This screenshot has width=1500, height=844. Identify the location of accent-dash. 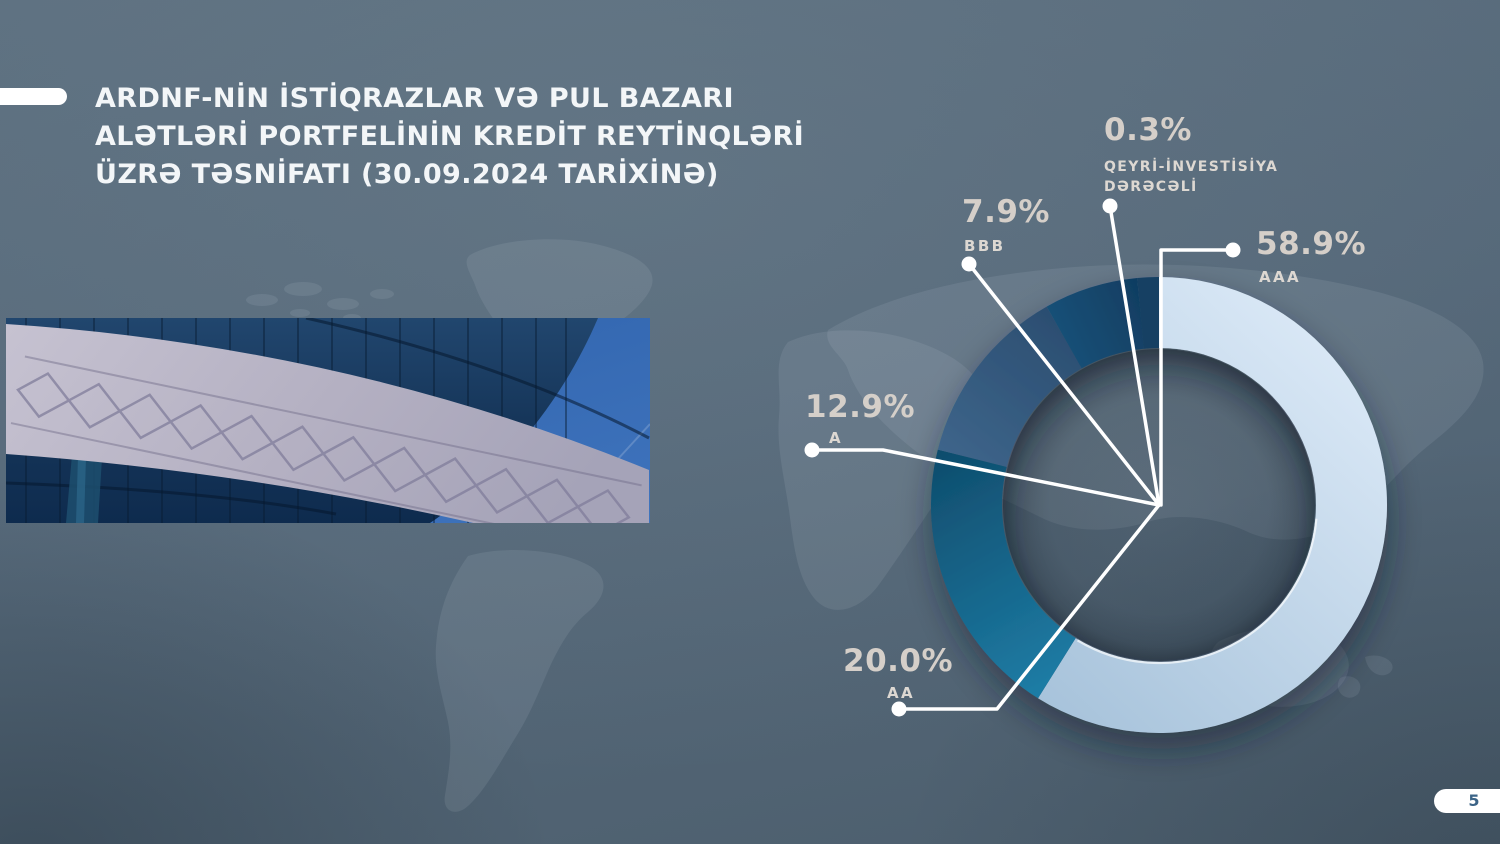
(33, 96).